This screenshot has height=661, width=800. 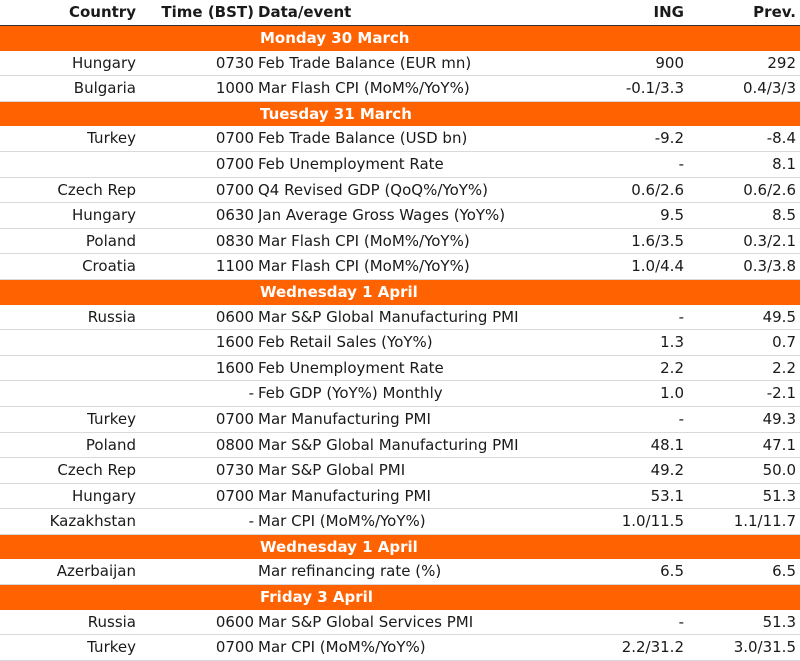 I want to click on event-cell: Mar S&P Global Services PMI, so click(x=421, y=622).